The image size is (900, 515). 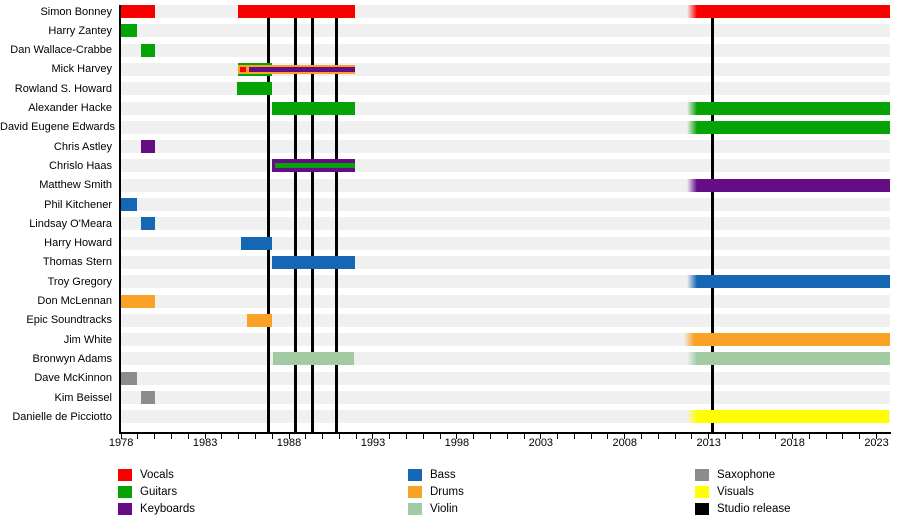 I want to click on vocals-legend-swatch, so click(x=125, y=475).